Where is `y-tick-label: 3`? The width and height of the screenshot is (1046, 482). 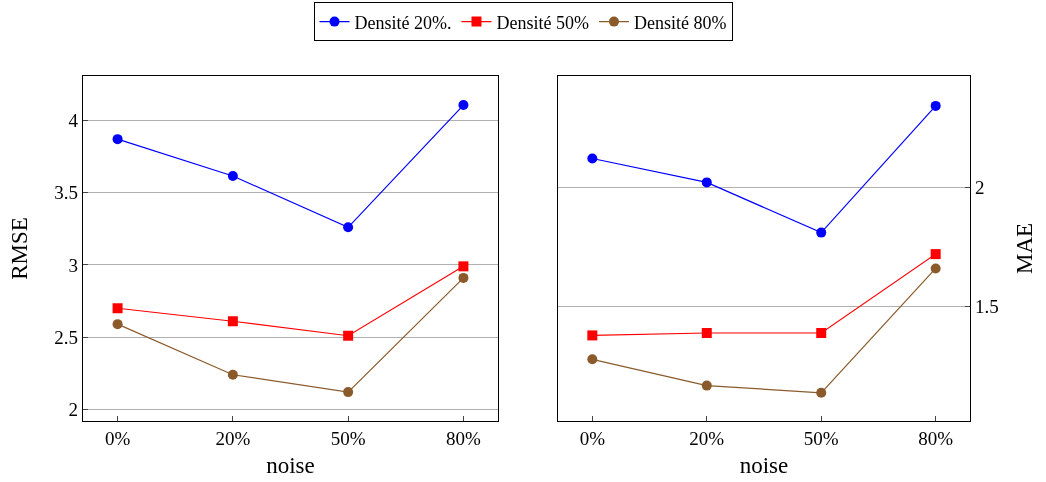
y-tick-label: 3 is located at coordinates (73, 265).